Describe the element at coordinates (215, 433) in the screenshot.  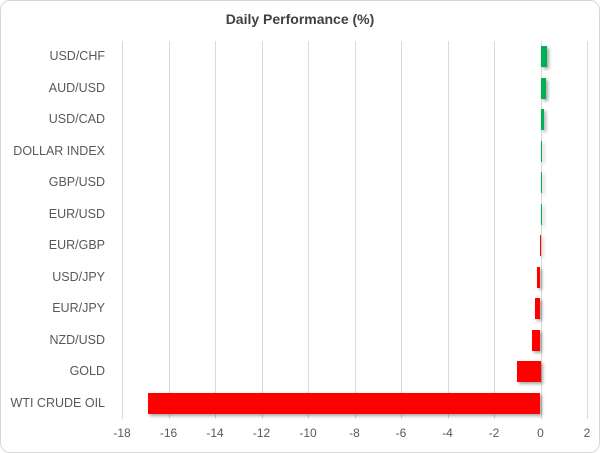
I see `x-tick-label: -14` at that location.